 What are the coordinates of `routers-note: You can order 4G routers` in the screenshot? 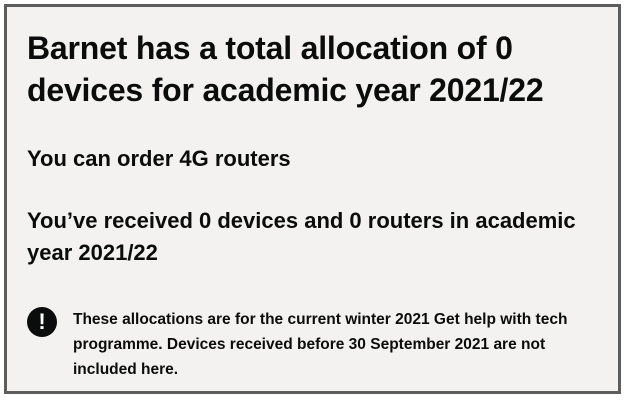 It's located at (159, 158).